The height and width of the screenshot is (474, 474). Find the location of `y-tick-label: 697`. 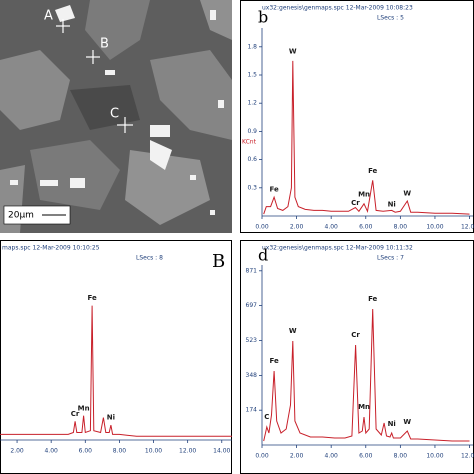

y-tick-label: 697 is located at coordinates (252, 305).